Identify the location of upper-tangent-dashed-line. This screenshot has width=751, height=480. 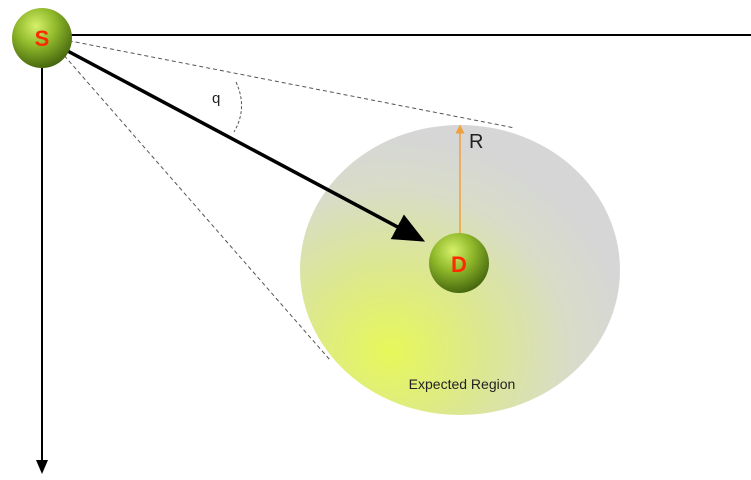
(285, 83).